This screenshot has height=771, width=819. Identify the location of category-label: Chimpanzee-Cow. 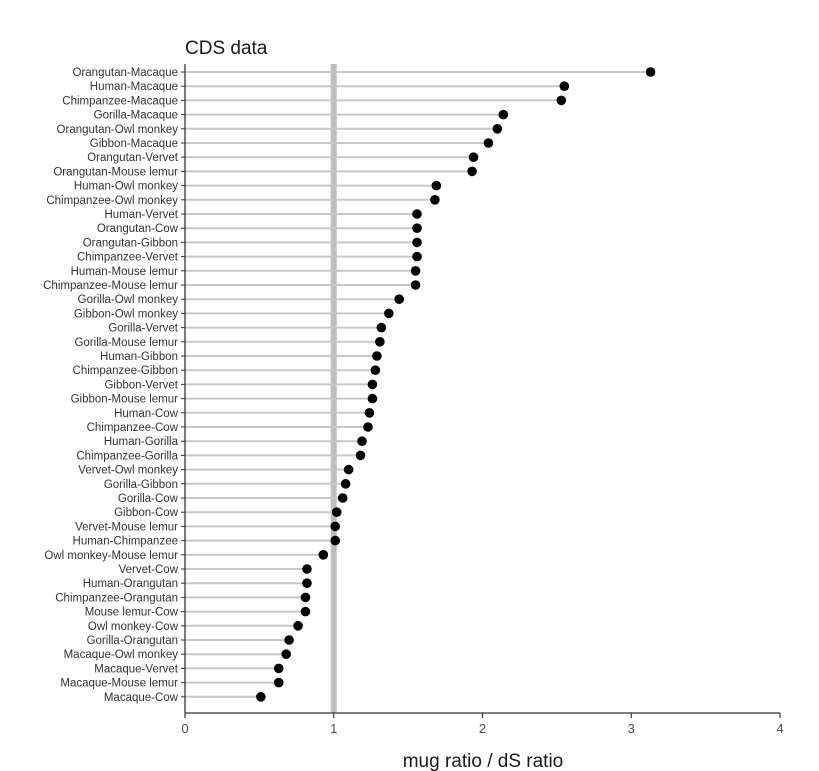
(133, 428).